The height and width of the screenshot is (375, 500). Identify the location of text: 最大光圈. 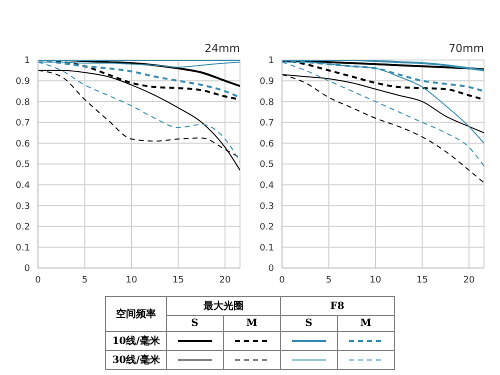
(223, 306).